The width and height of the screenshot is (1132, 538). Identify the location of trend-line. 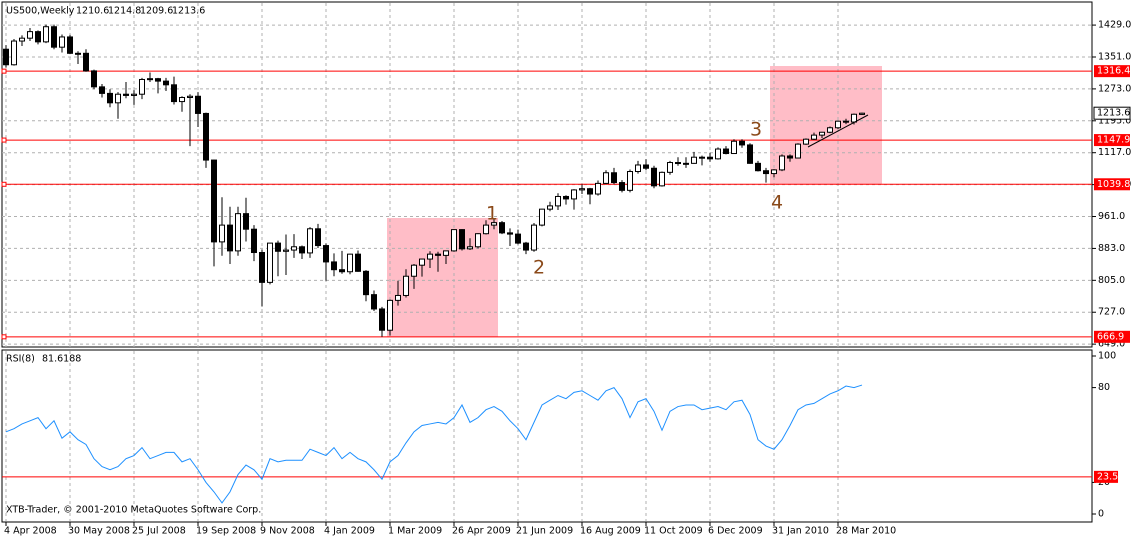
(838, 131).